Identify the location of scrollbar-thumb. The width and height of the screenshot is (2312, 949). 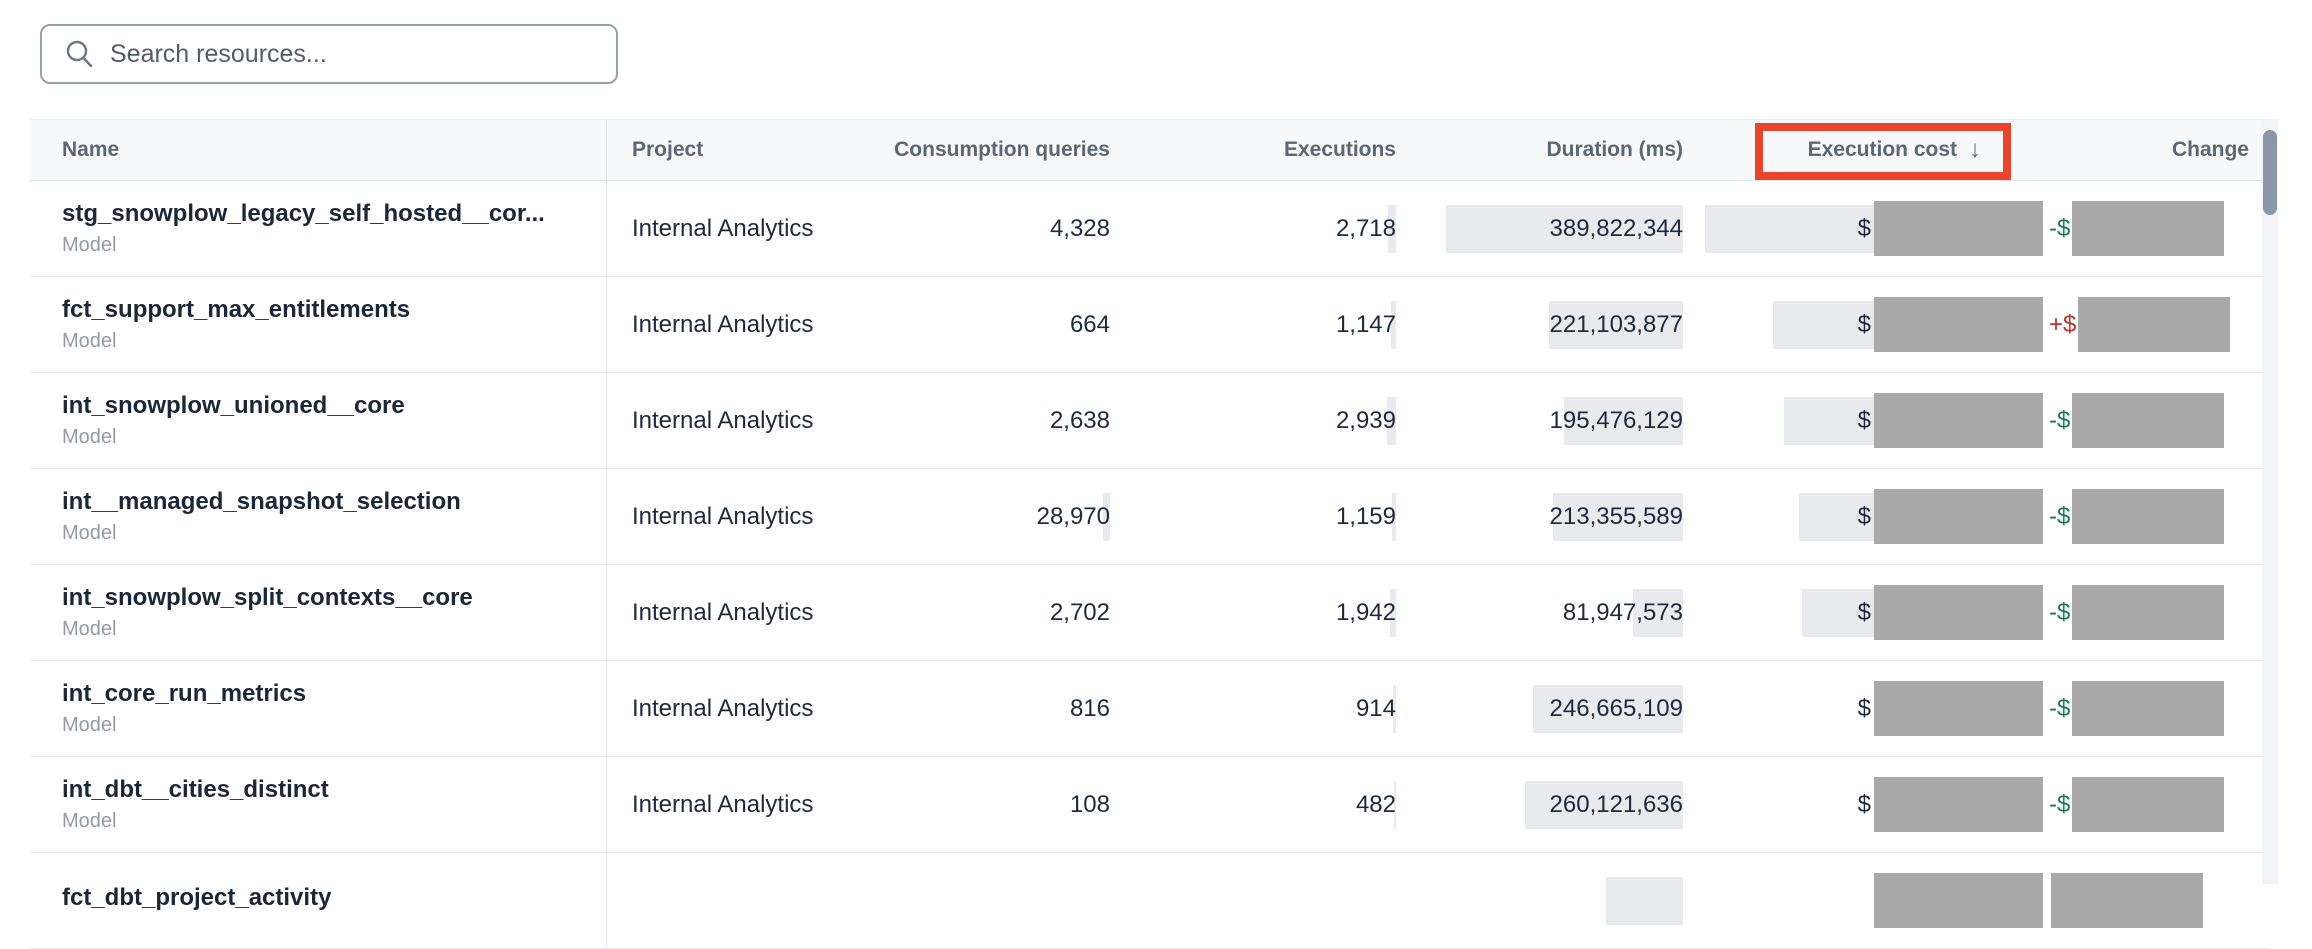
(2270, 172).